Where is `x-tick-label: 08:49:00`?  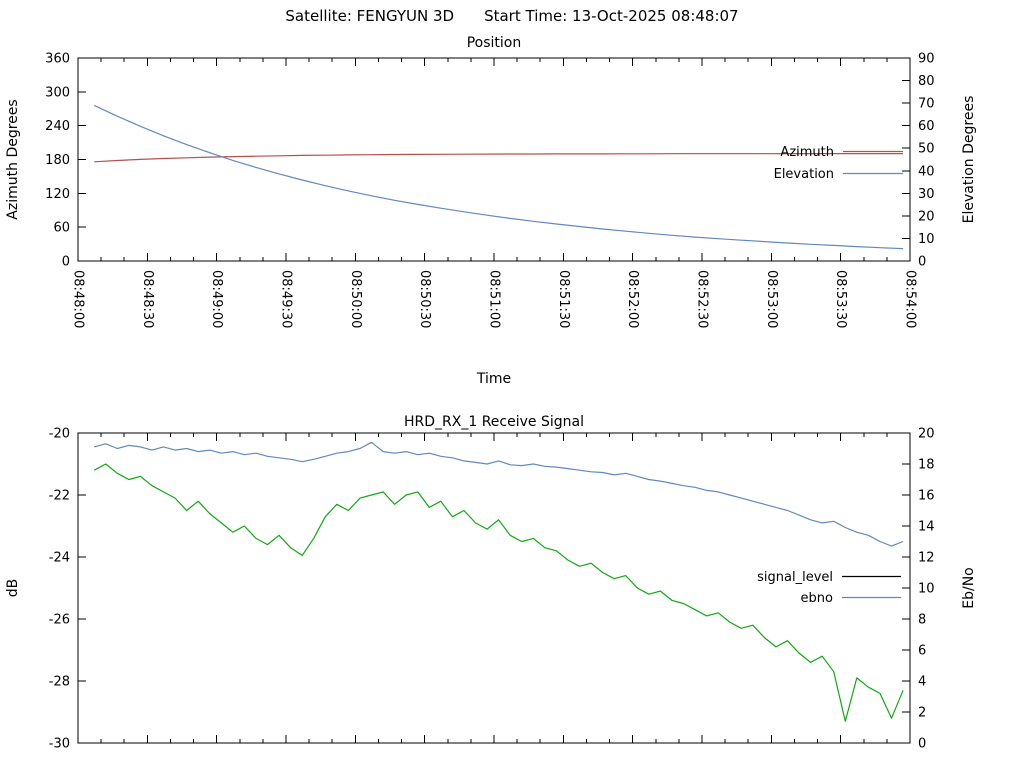
x-tick-label: 08:49:00 is located at coordinates (216, 299).